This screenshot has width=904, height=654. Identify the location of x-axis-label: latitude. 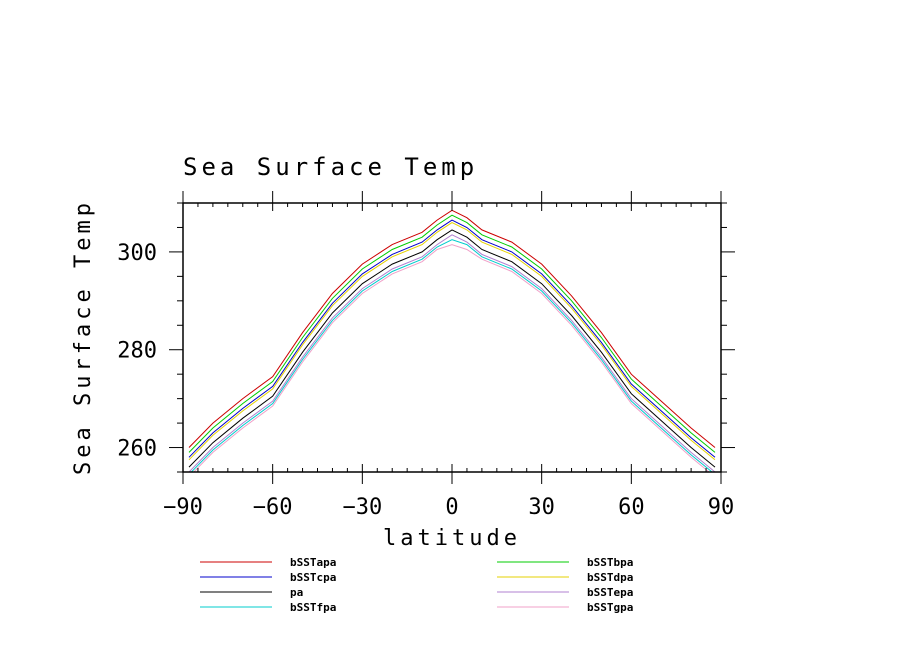
(452, 538).